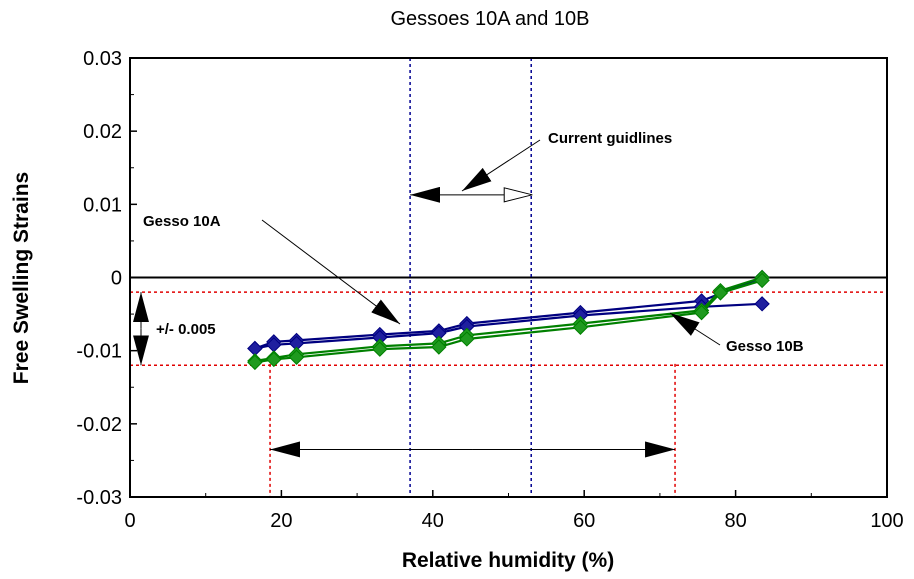  I want to click on x-axis-label: Relative humidity (%), so click(508, 560).